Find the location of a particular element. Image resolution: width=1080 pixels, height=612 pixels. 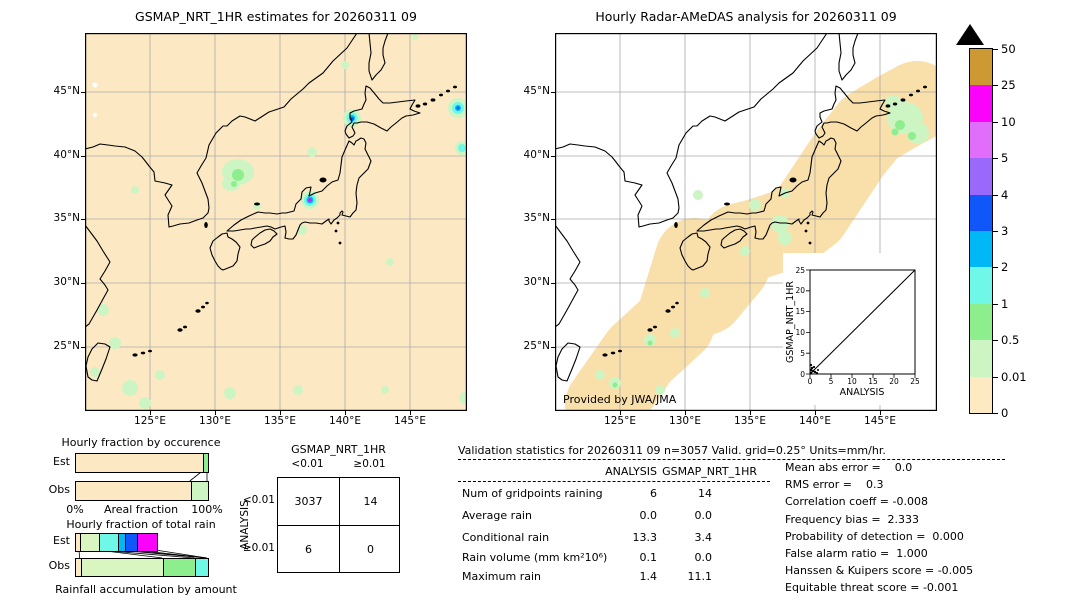

colorbar-tick-label: 4 is located at coordinates (1005, 194).